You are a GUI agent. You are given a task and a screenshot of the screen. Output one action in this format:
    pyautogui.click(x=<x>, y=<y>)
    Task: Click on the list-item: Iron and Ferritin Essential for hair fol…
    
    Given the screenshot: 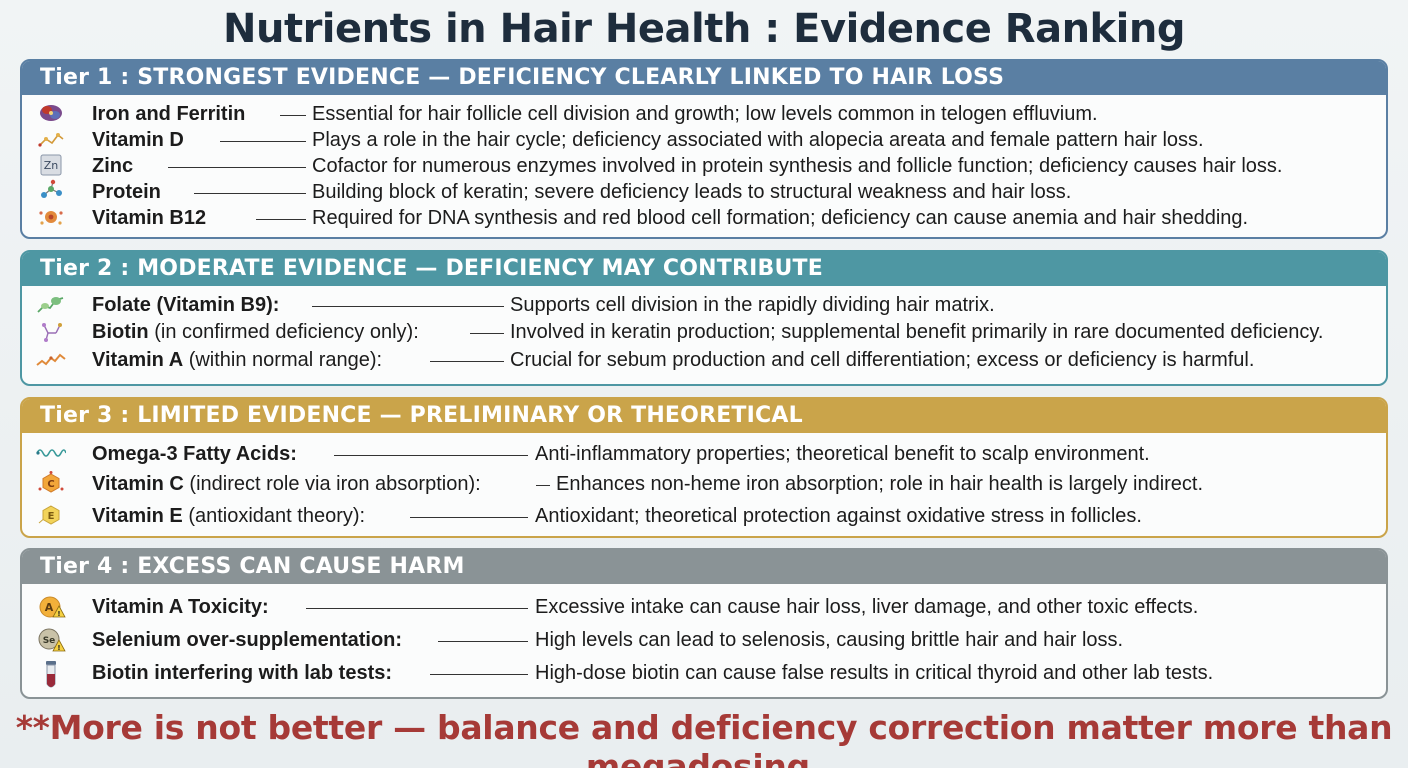 What is the action you would take?
    pyautogui.click(x=704, y=114)
    